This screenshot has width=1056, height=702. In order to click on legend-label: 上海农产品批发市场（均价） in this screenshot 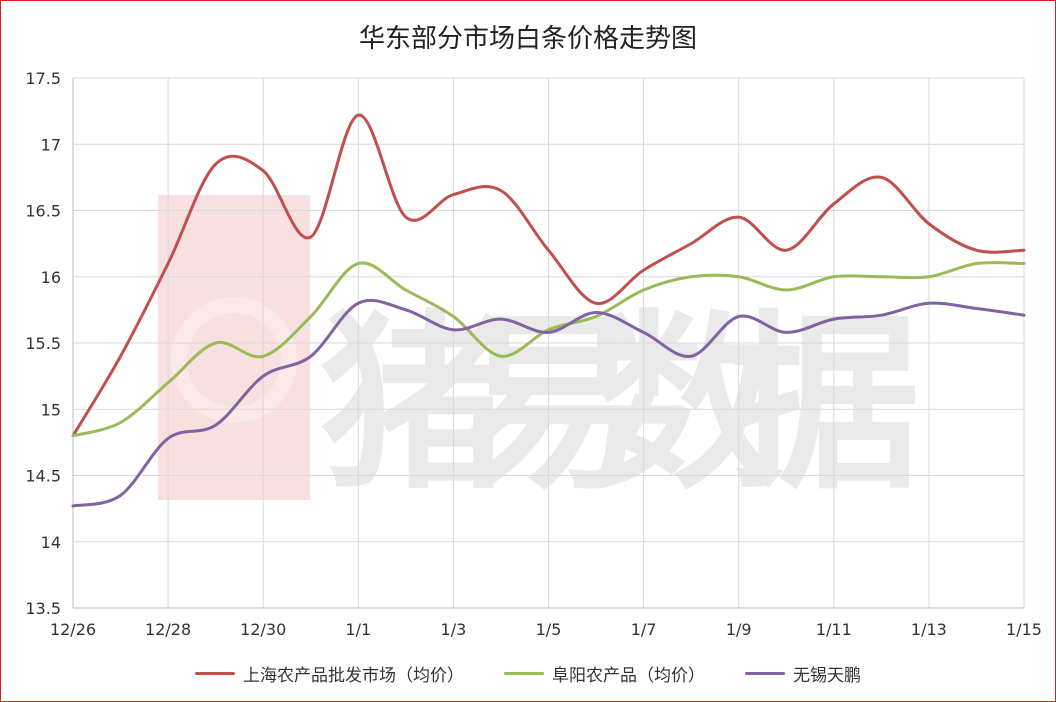, I will do `click(353, 675)`.